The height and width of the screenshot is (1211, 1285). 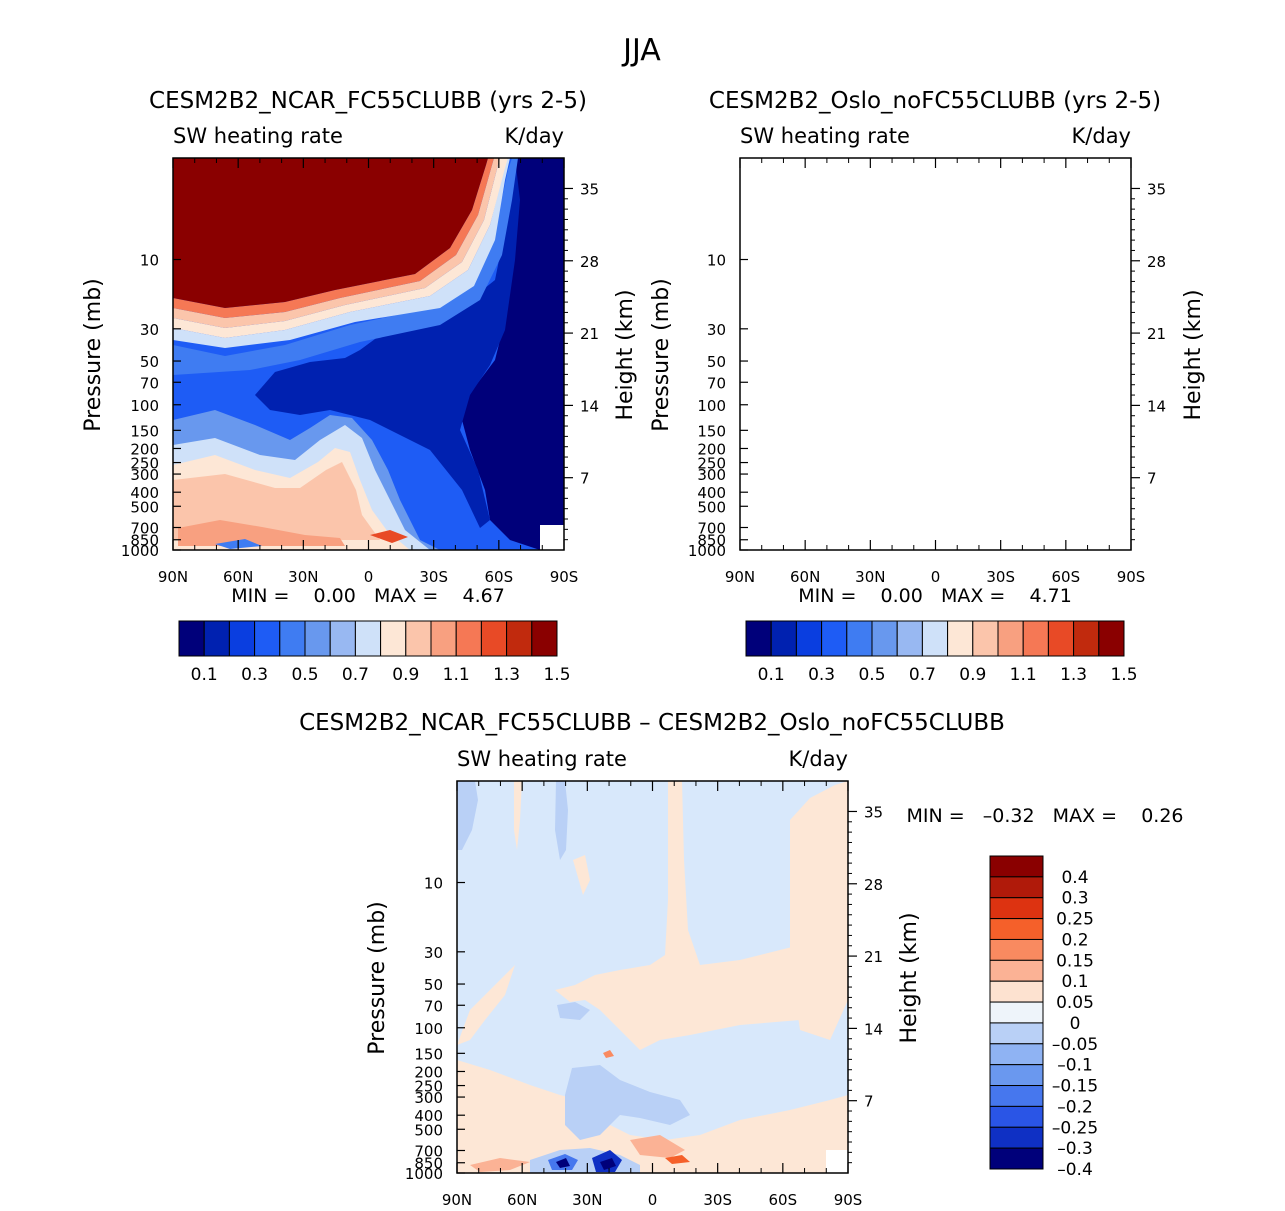 What do you see at coordinates (428, 1072) in the screenshot?
I see `y-tick-label: 200` at bounding box center [428, 1072].